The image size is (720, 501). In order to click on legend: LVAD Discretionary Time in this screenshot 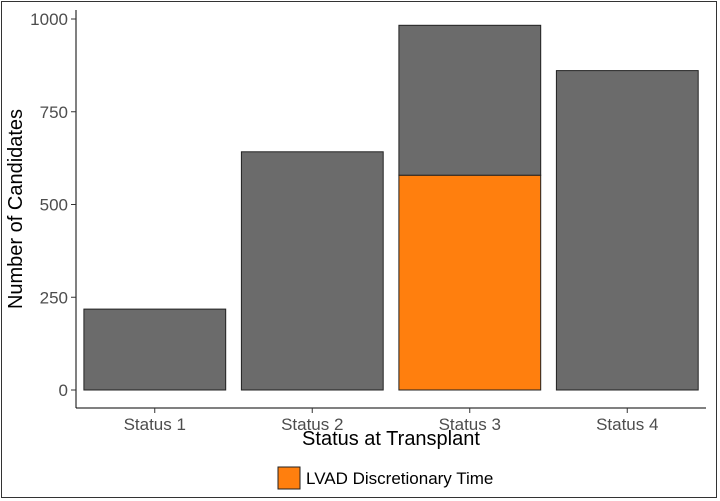, I will do `click(385, 478)`.